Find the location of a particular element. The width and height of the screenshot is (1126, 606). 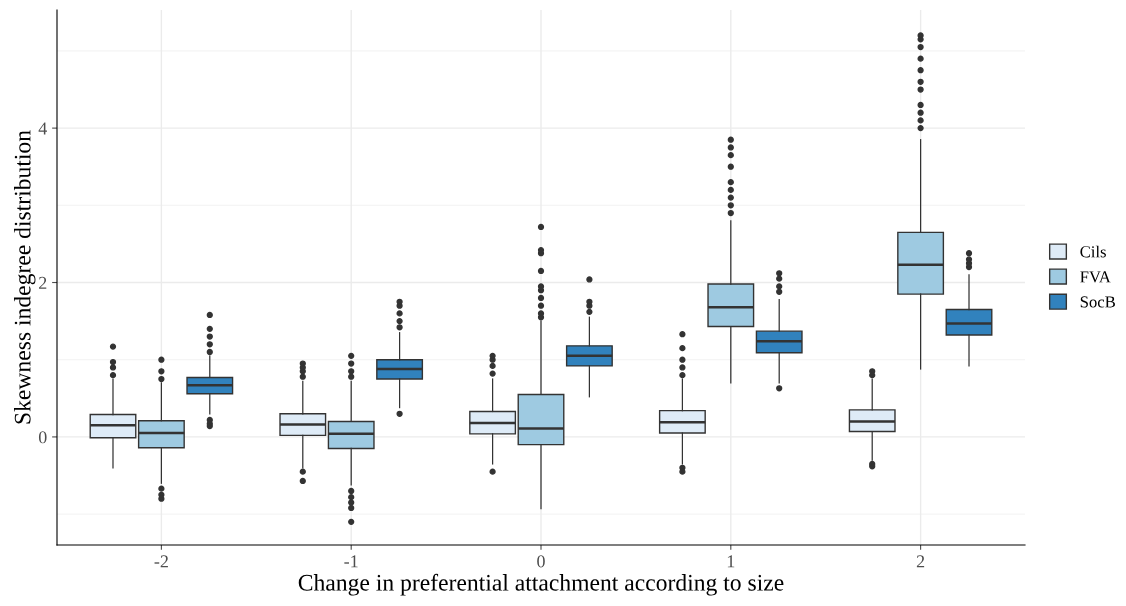

legend-label: FVA is located at coordinates (1095, 277).